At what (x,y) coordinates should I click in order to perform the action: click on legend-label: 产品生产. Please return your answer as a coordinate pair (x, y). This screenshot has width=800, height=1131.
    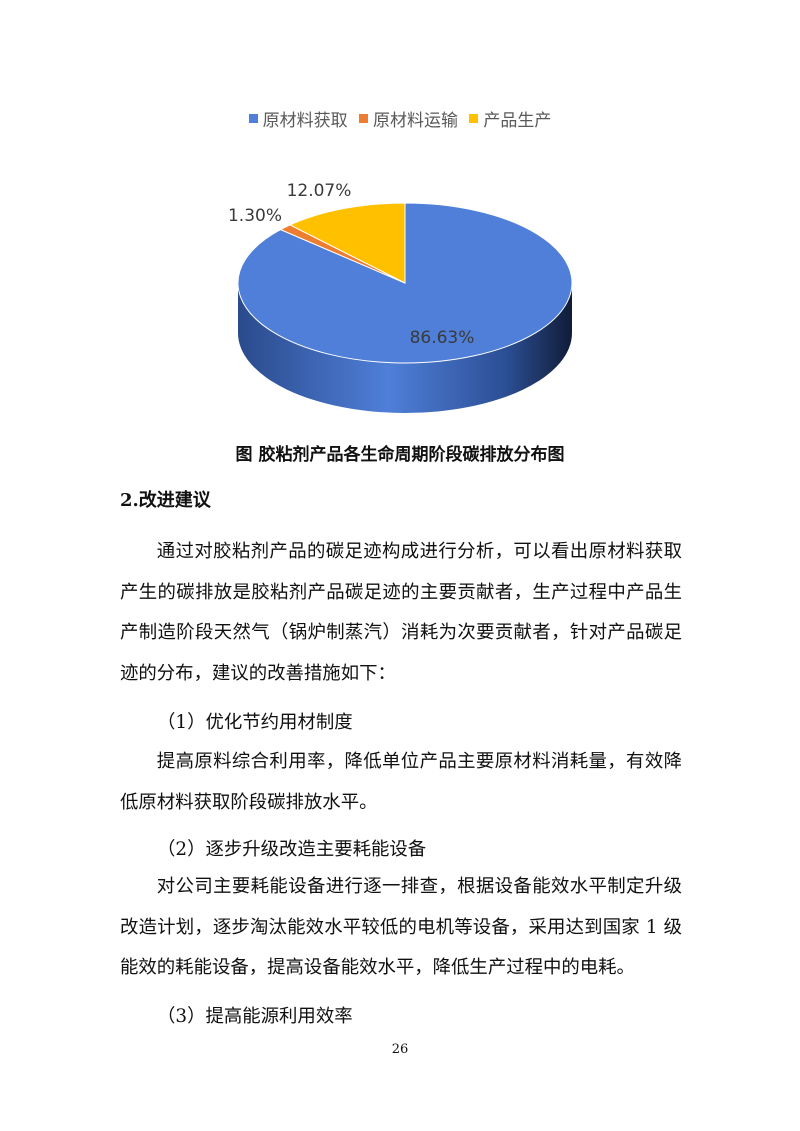
    Looking at the image, I should click on (517, 121).